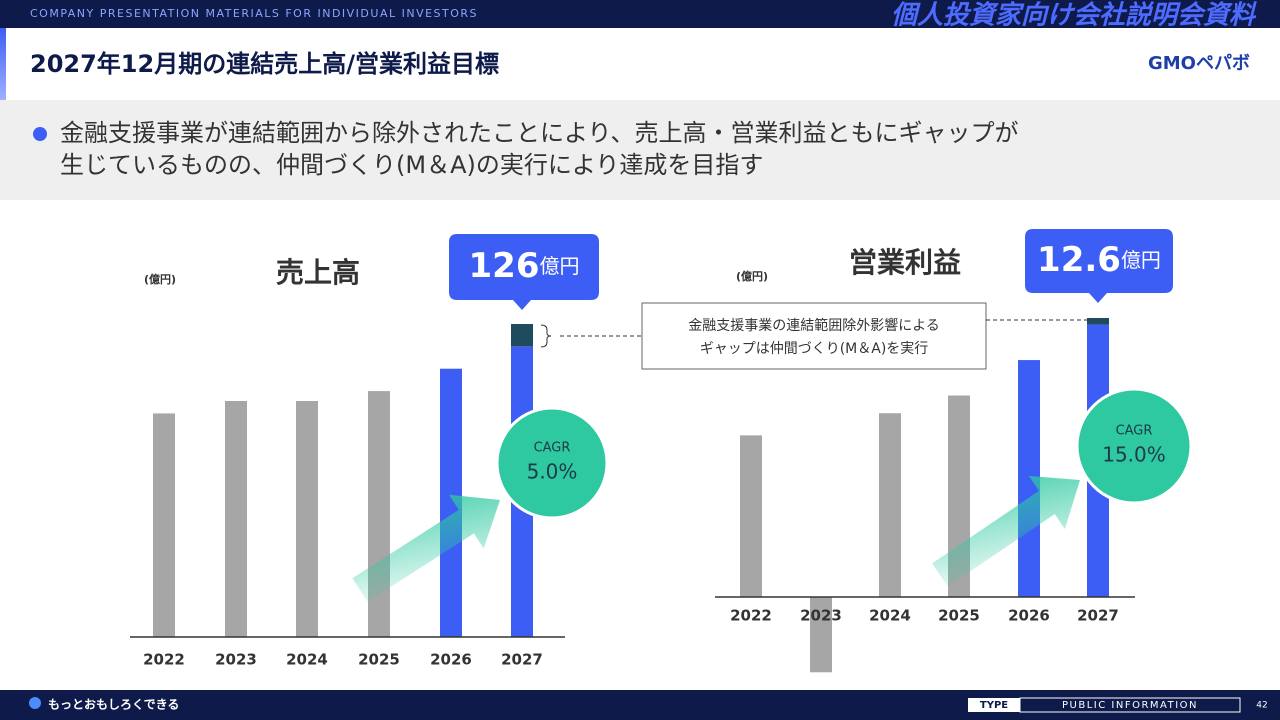 This screenshot has height=720, width=1280. Describe the element at coordinates (504, 266) in the screenshot. I see `callout-value: 126` at that location.